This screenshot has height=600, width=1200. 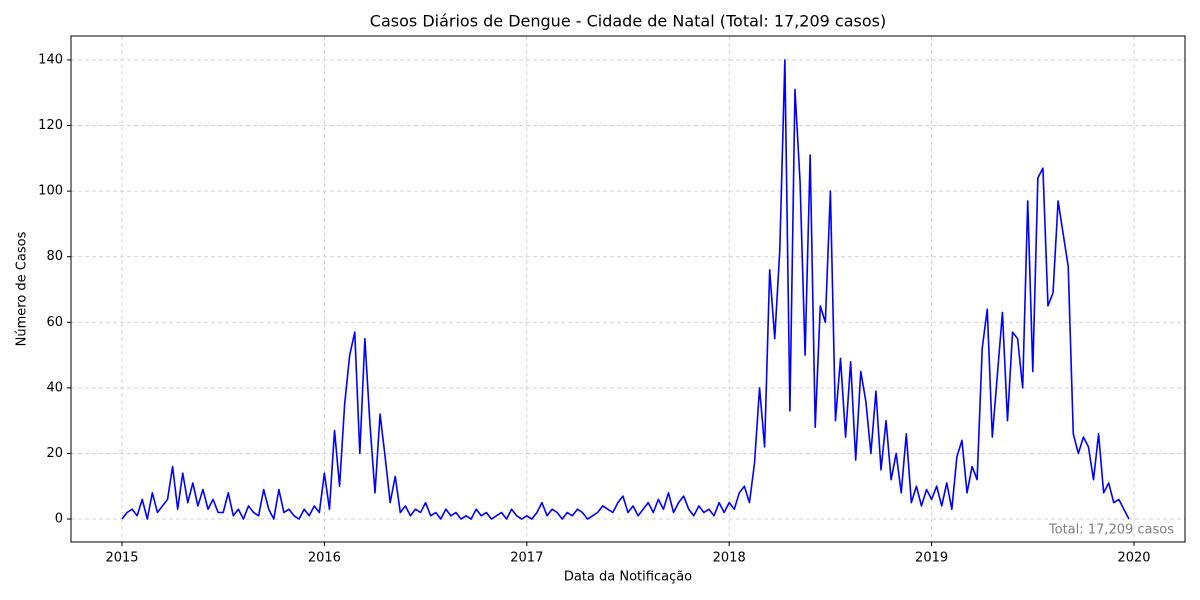 I want to click on y-tick-label: 100, so click(x=50, y=191).